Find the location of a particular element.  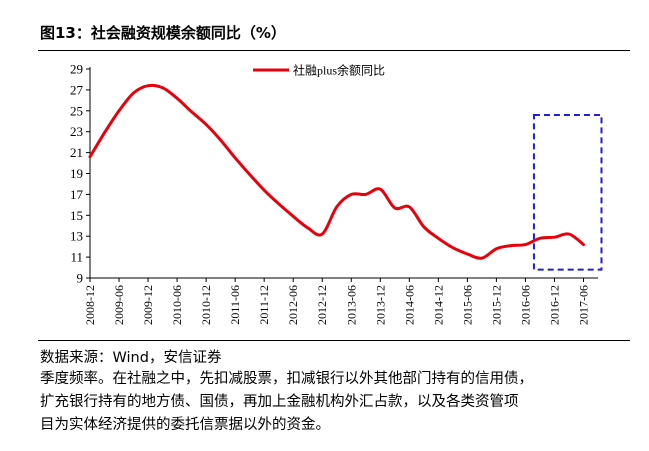

footnote-line: 目为实体经济提供的委托信票据以外的资金。 is located at coordinates (185, 425).